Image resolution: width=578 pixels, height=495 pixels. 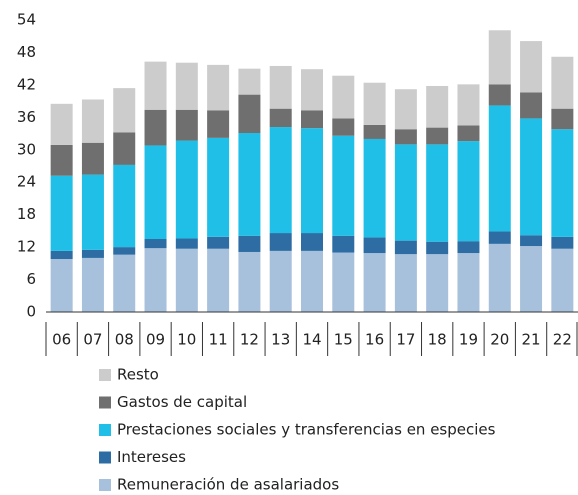 What do you see at coordinates (155, 340) in the screenshot?
I see `x-tick-label: 09` at bounding box center [155, 340].